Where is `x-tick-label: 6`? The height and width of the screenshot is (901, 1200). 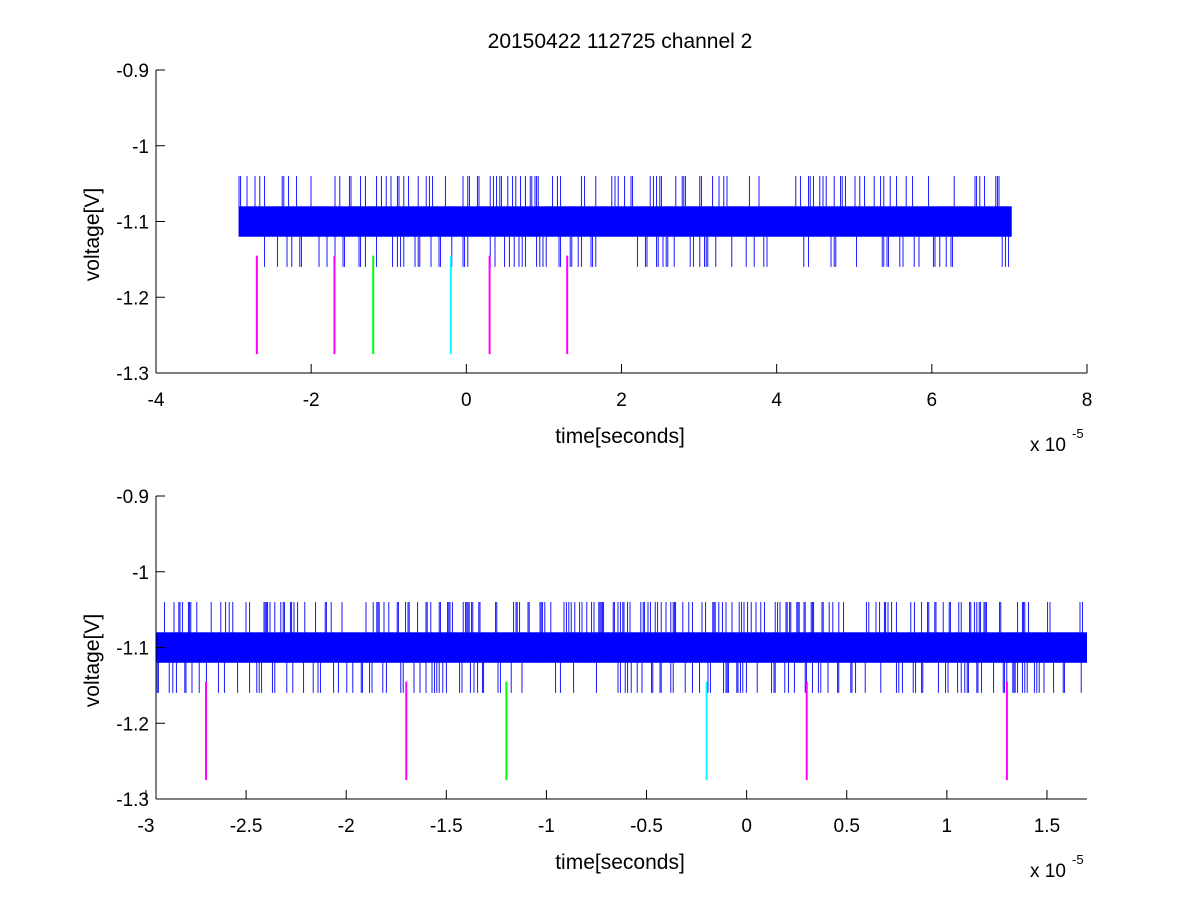
x-tick-label: 6 is located at coordinates (932, 400).